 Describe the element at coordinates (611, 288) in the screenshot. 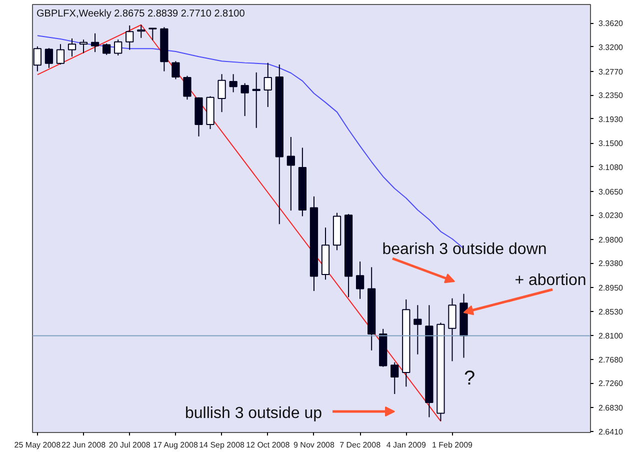

I see `y-tick-label: 2.8950` at that location.